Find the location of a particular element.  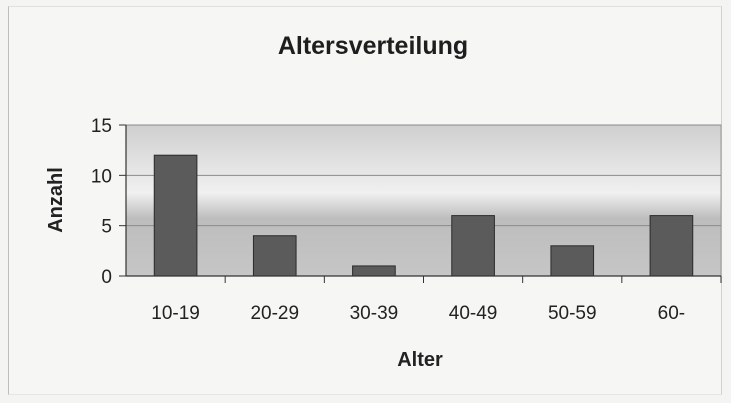

x-tick-label: 40-49 is located at coordinates (473, 313).